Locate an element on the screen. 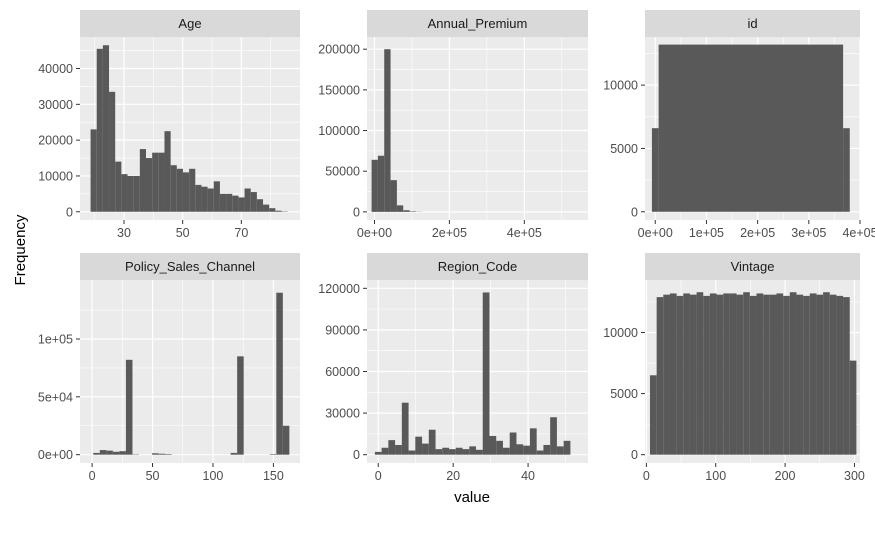 This screenshot has width=875, height=540. y-tick-label: 40000 is located at coordinates (55, 69).